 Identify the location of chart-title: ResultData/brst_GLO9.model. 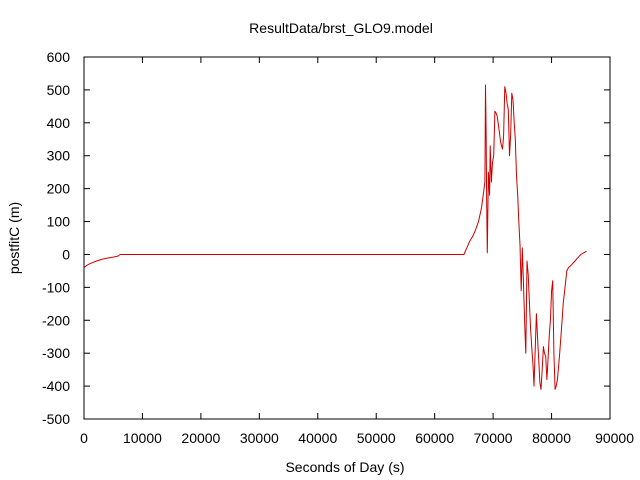
(341, 28).